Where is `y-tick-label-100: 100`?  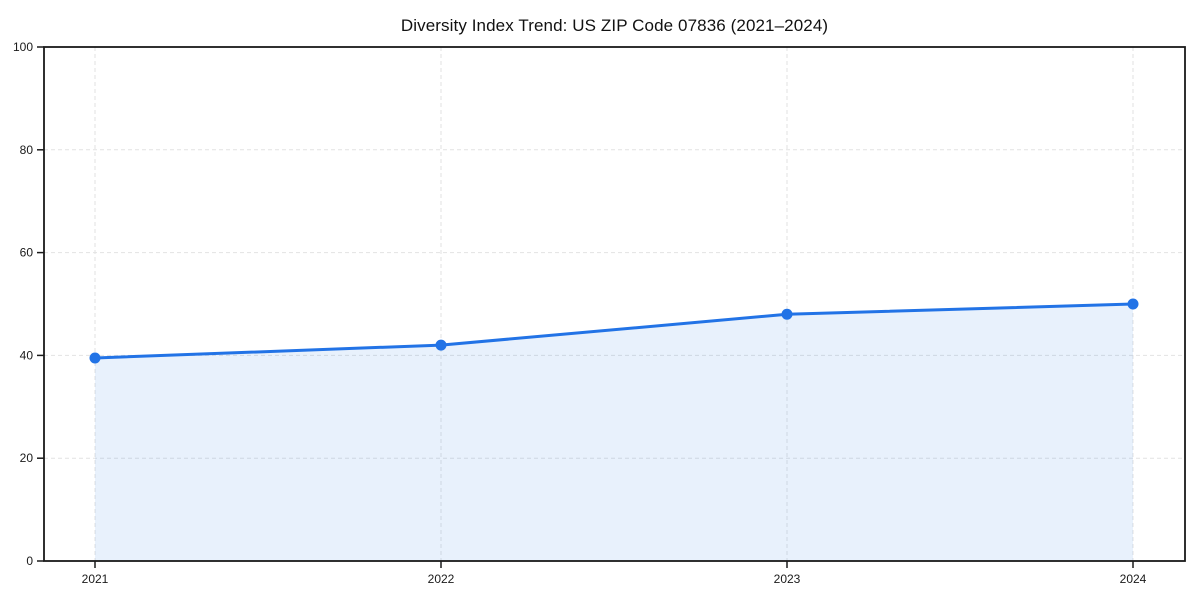 y-tick-label-100: 100 is located at coordinates (23, 47).